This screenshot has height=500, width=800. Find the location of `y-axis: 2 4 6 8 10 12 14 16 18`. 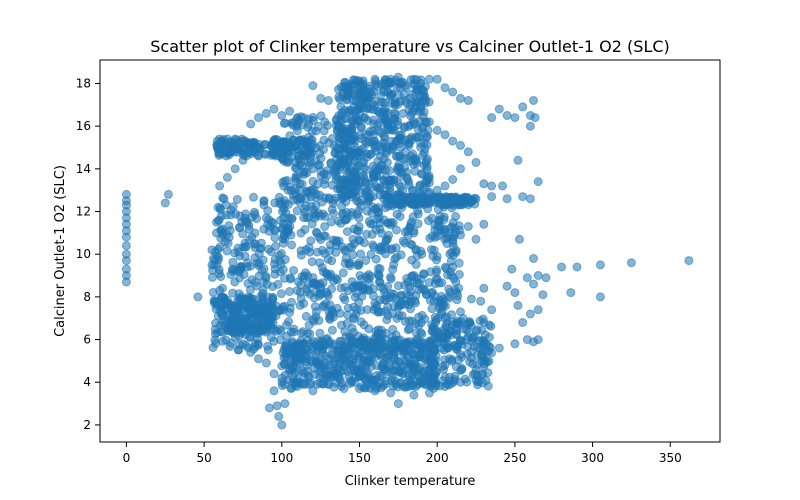

y-axis: 2 4 6 8 10 12 14 16 18 is located at coordinates (88, 254).